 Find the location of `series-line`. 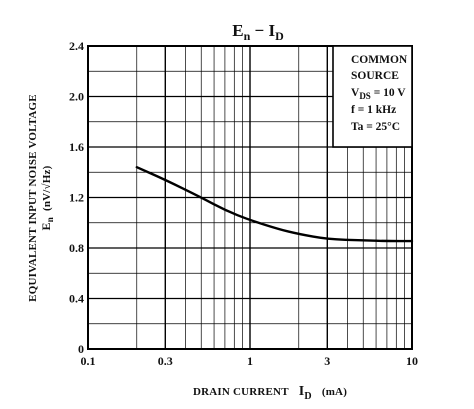

series-line is located at coordinates (274, 204).